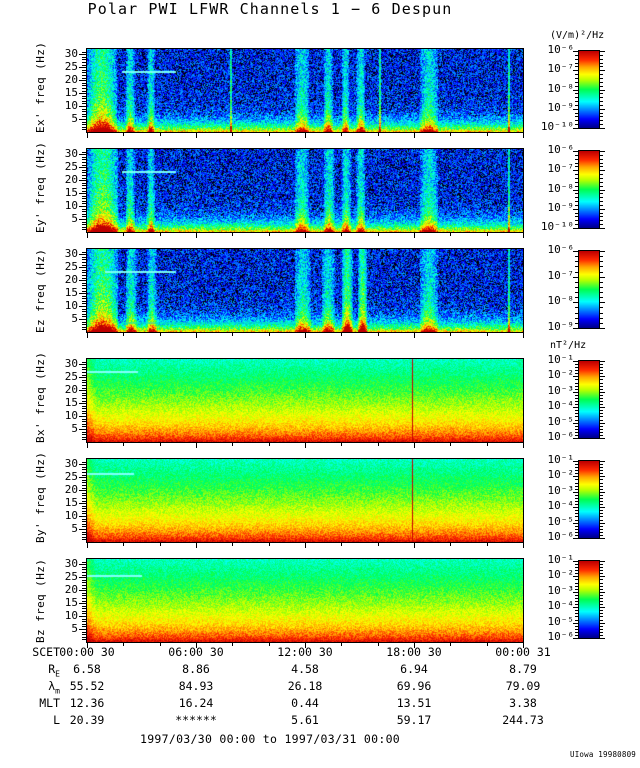  What do you see at coordinates (40, 290) in the screenshot?
I see `y-axis-label-3: Ez freq (Hz)` at bounding box center [40, 290].